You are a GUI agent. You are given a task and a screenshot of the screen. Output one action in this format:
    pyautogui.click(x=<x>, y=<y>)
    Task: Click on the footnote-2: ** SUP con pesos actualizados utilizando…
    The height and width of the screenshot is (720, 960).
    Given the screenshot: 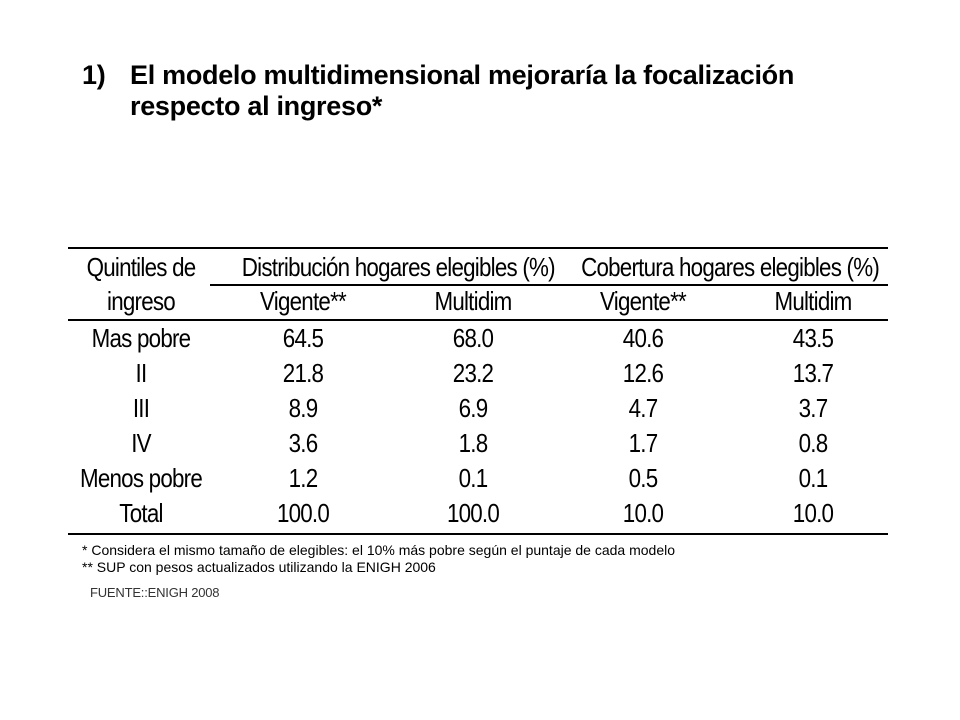 What is the action you would take?
    pyautogui.click(x=259, y=567)
    